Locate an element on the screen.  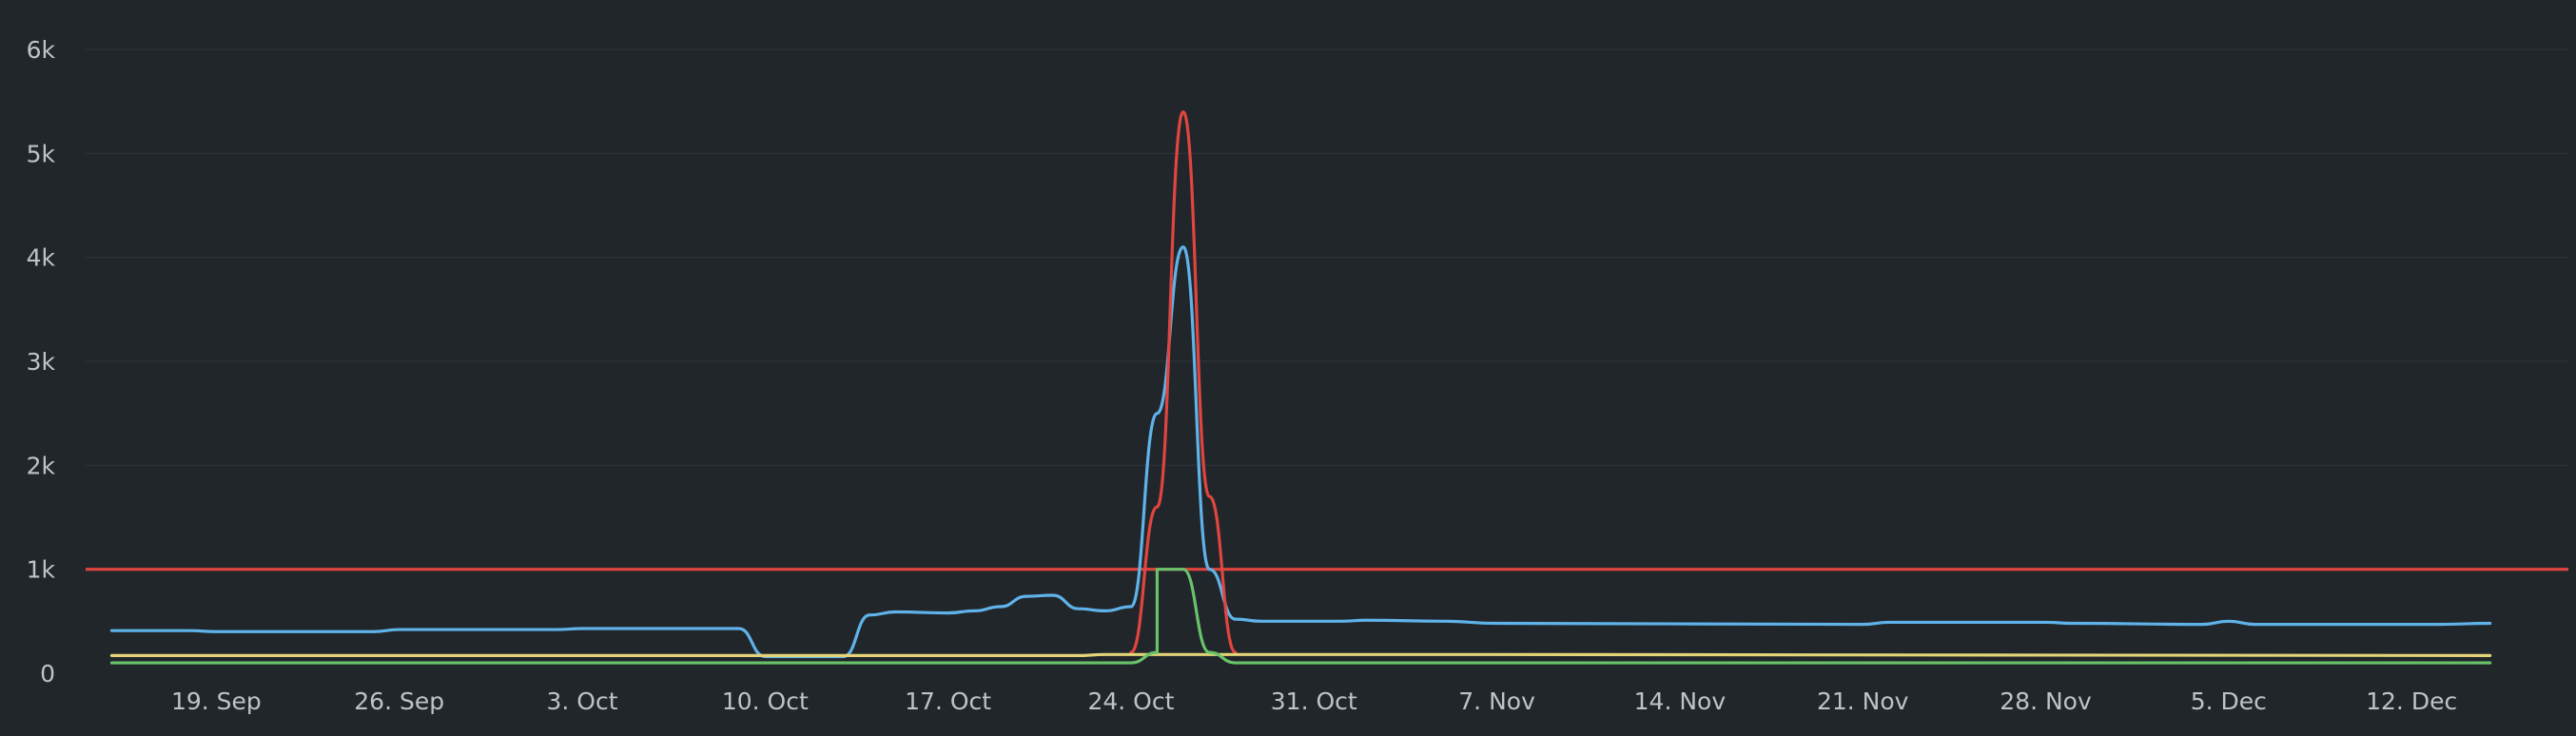
x-tick-label: 28. Nov is located at coordinates (2046, 701).